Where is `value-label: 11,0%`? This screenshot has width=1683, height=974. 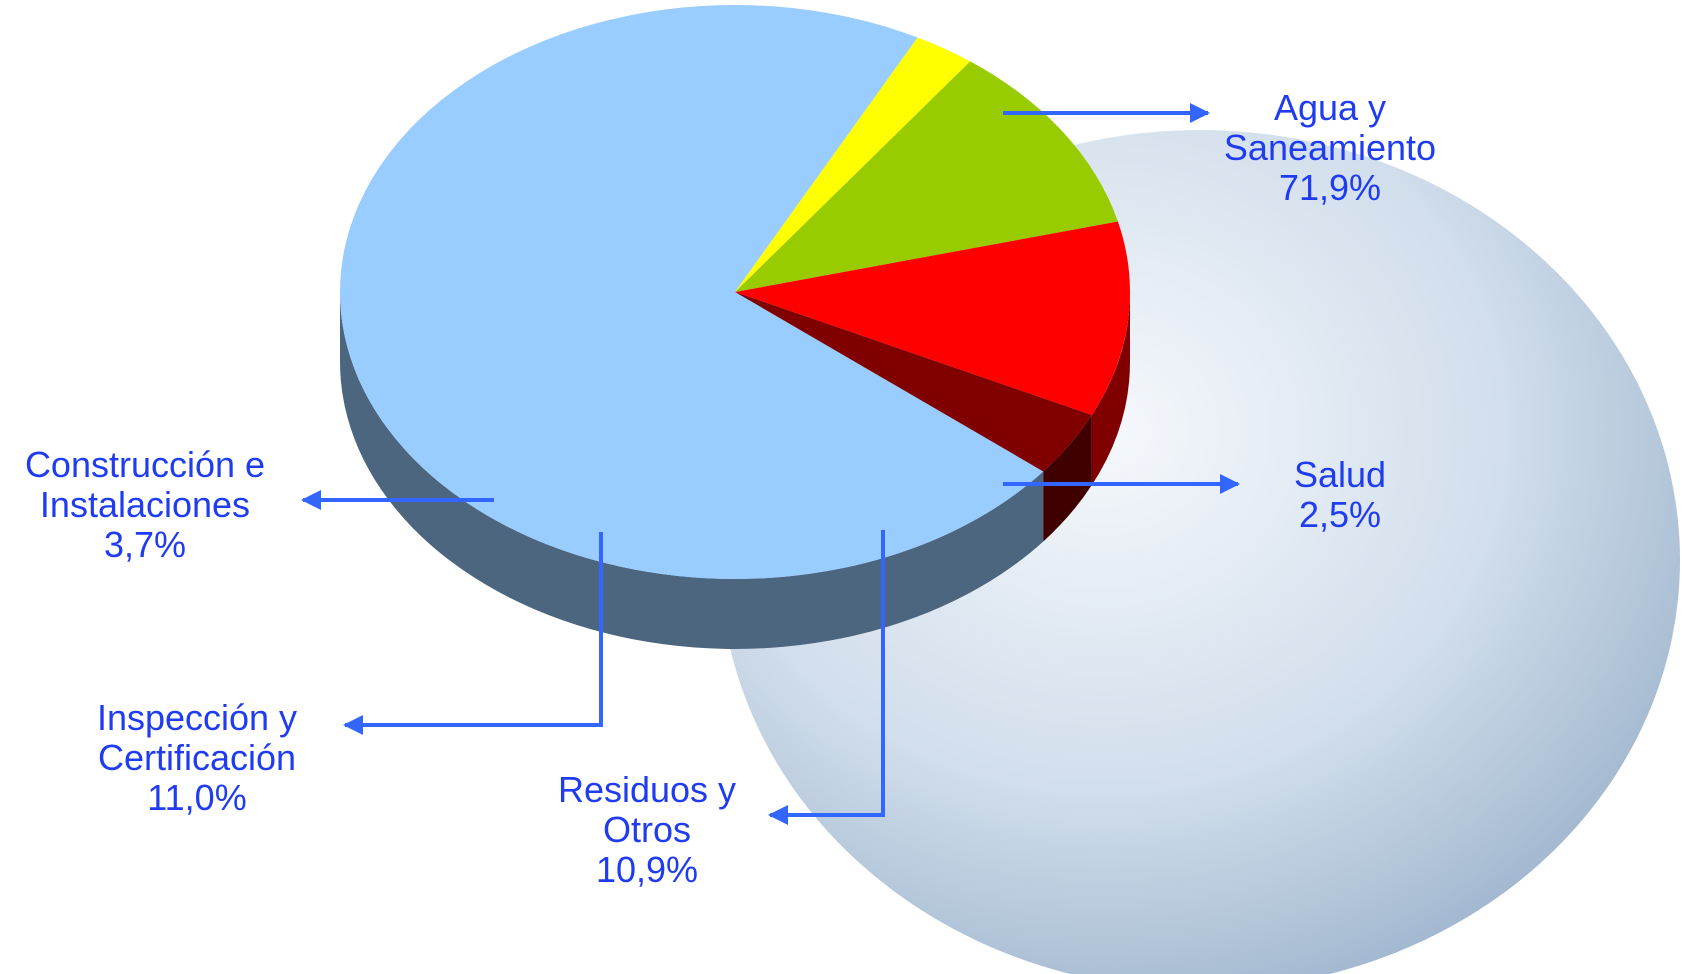 value-label: 11,0% is located at coordinates (197, 797).